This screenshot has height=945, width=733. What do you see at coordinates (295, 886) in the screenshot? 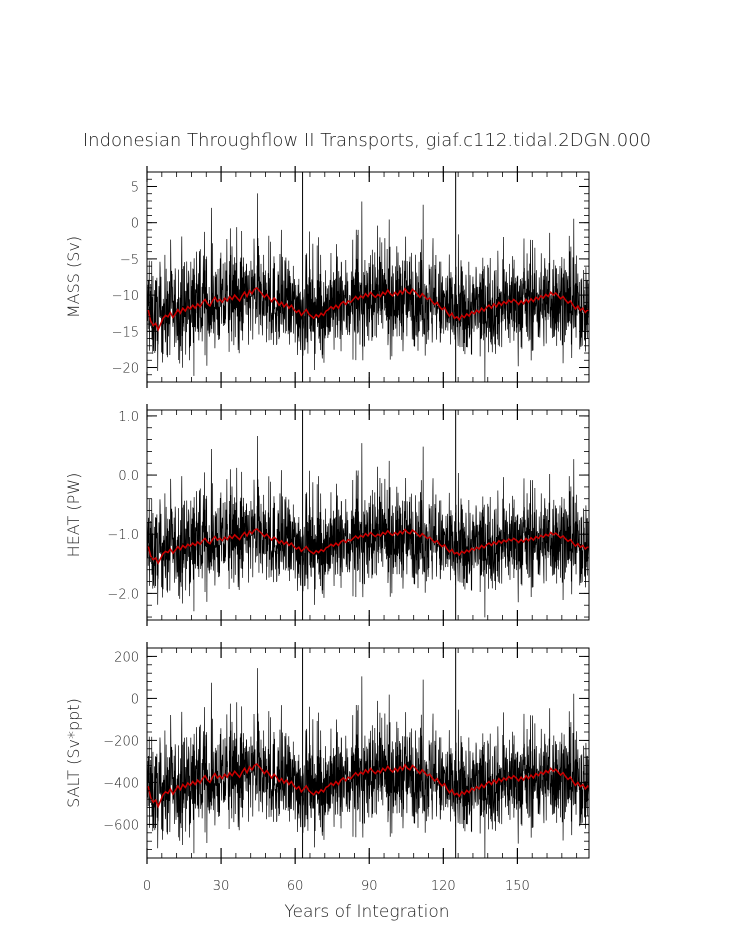
I see `x-tick-label: 60` at bounding box center [295, 886].